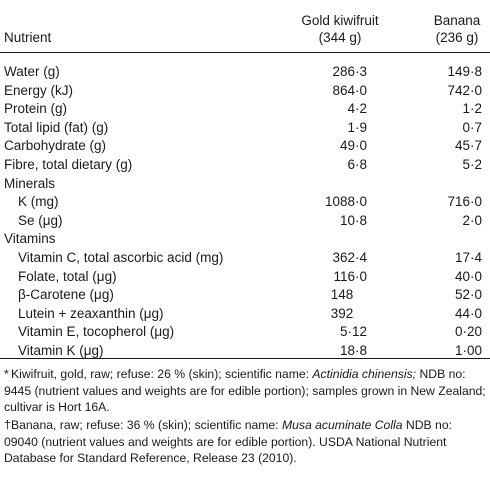  Describe the element at coordinates (357, 164) in the screenshot. I see `gold-kiwifruit-value: 6·8` at that location.